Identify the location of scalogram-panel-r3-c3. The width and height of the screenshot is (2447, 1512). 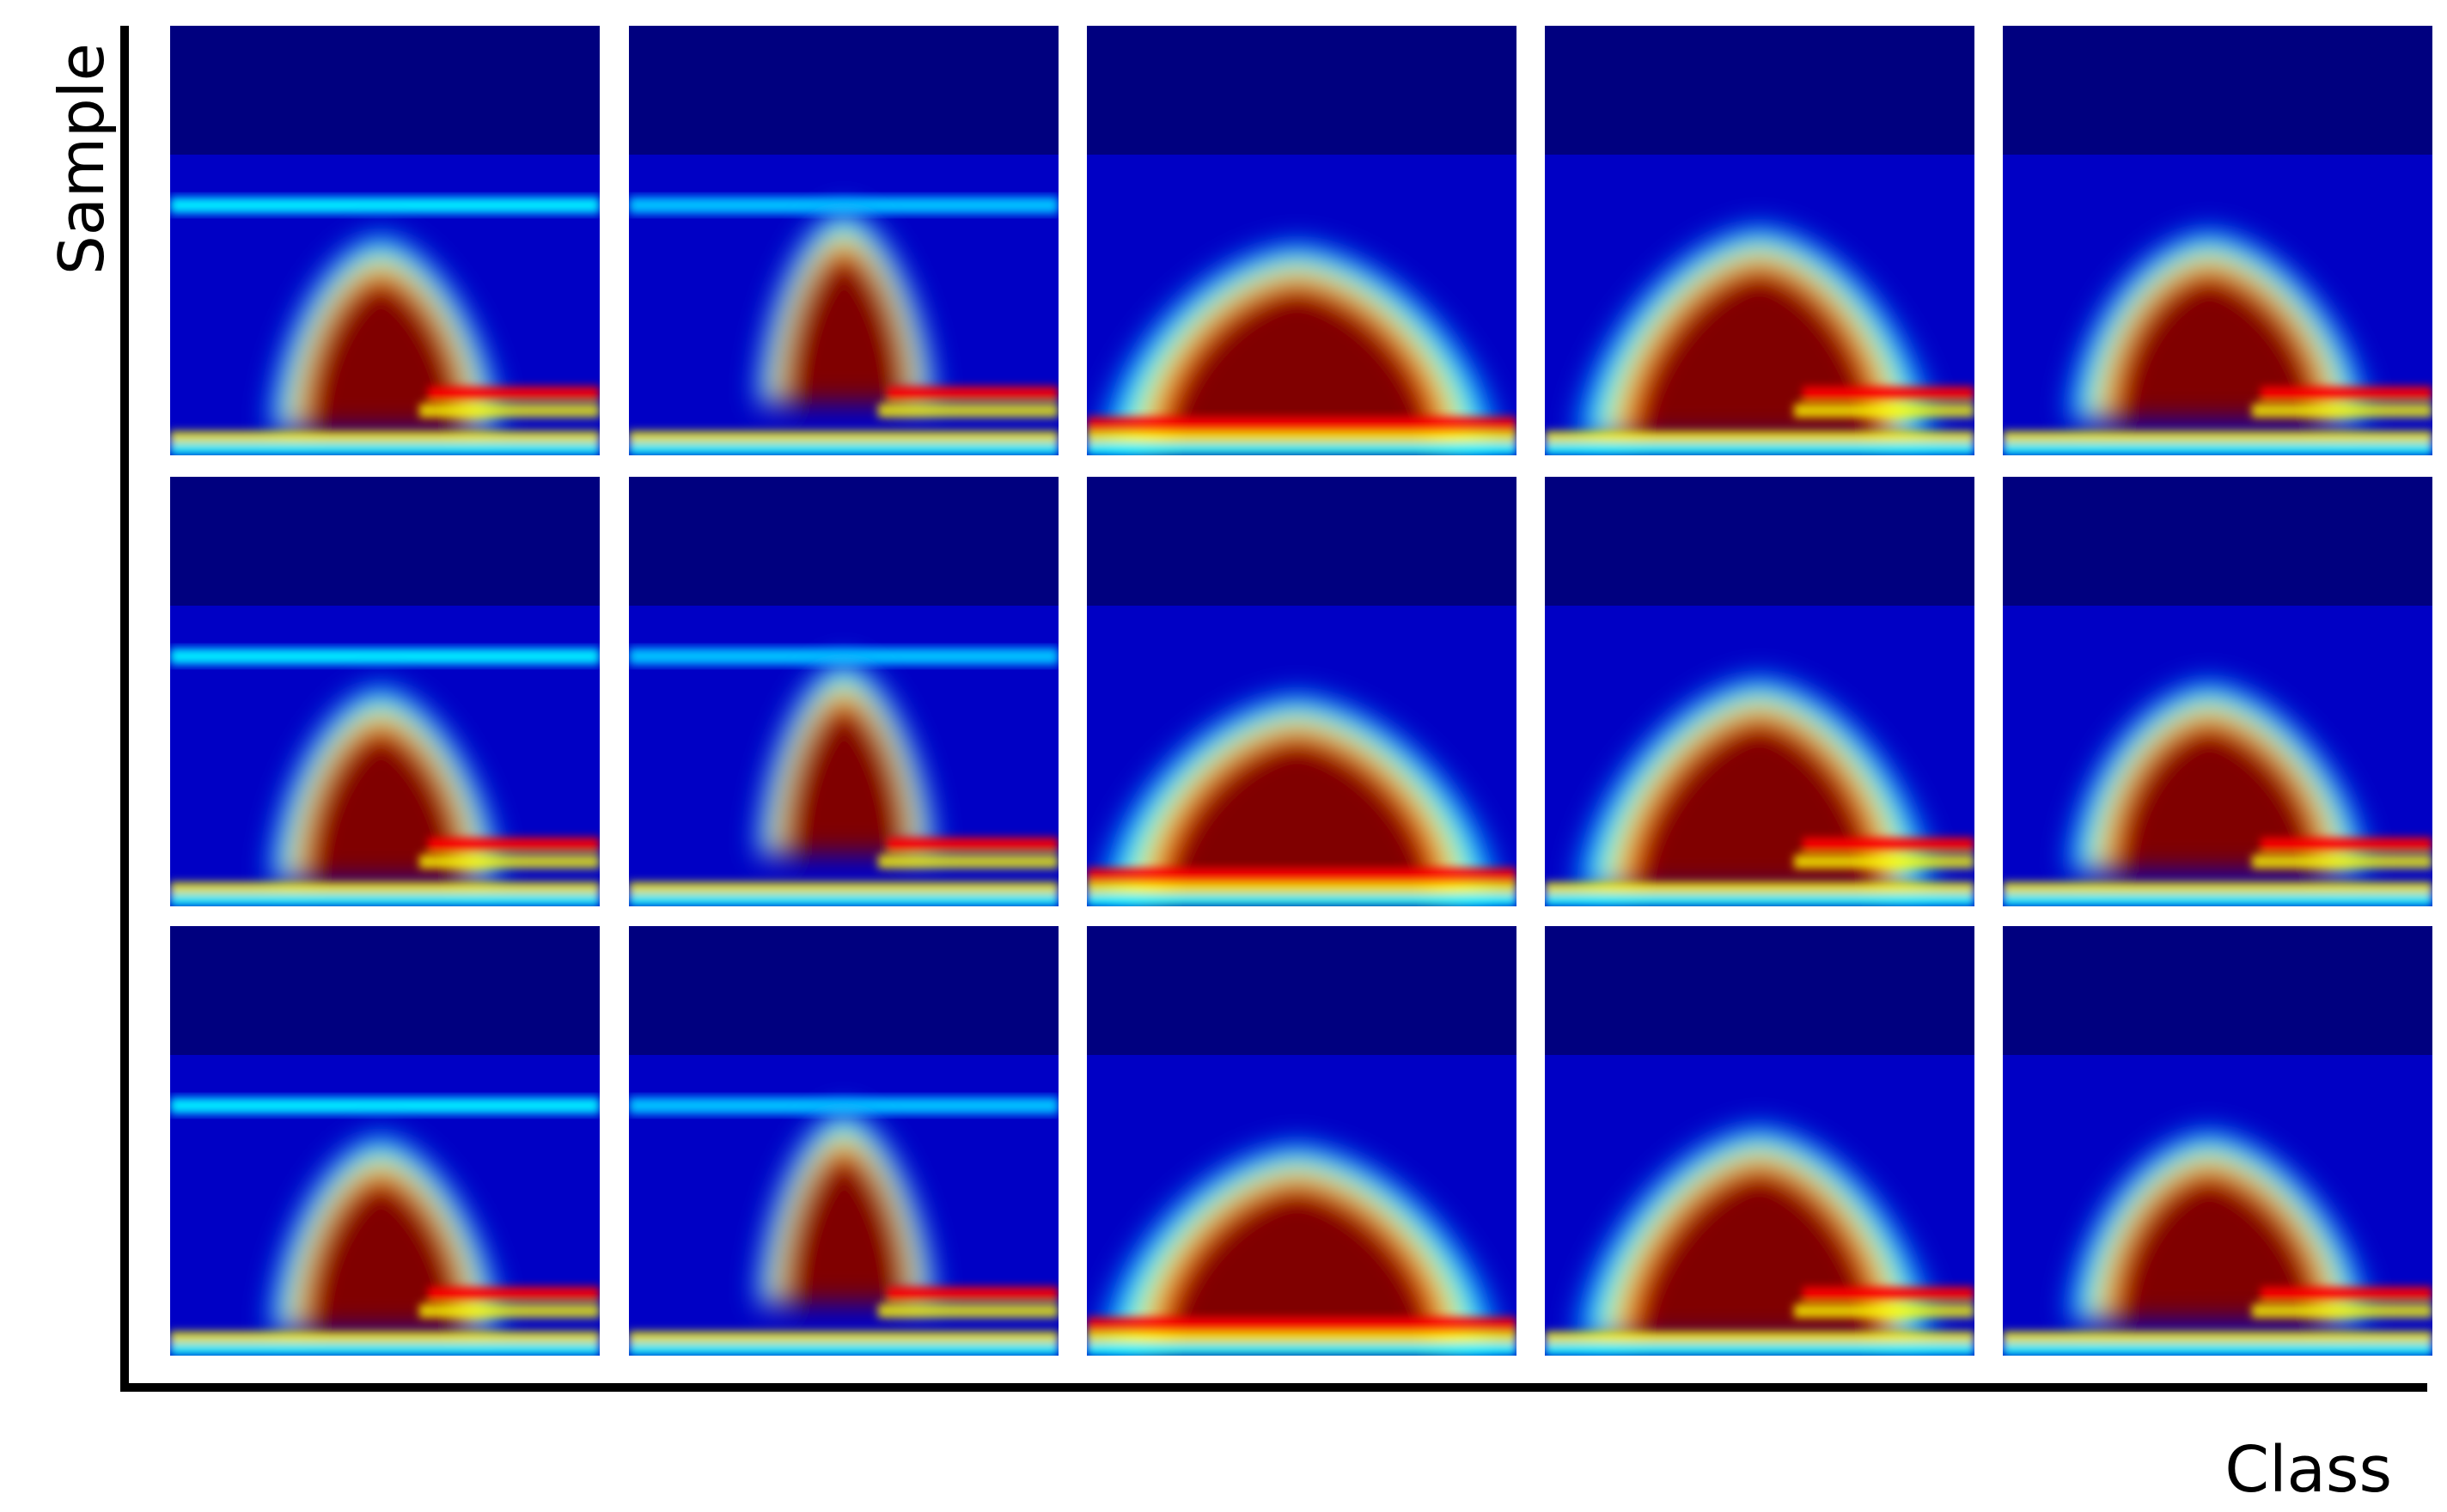
(1301, 1141).